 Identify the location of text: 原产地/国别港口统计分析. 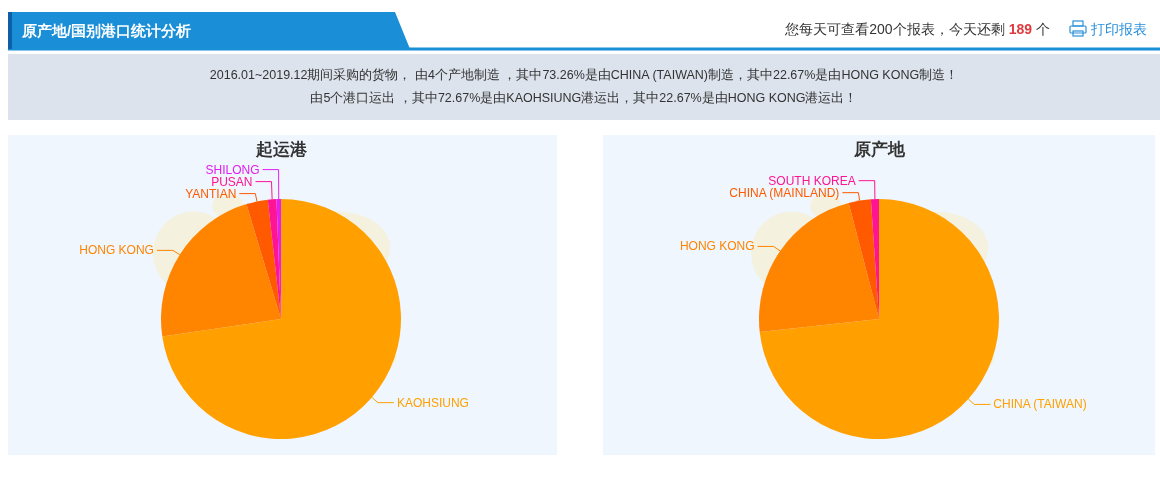
(106, 30).